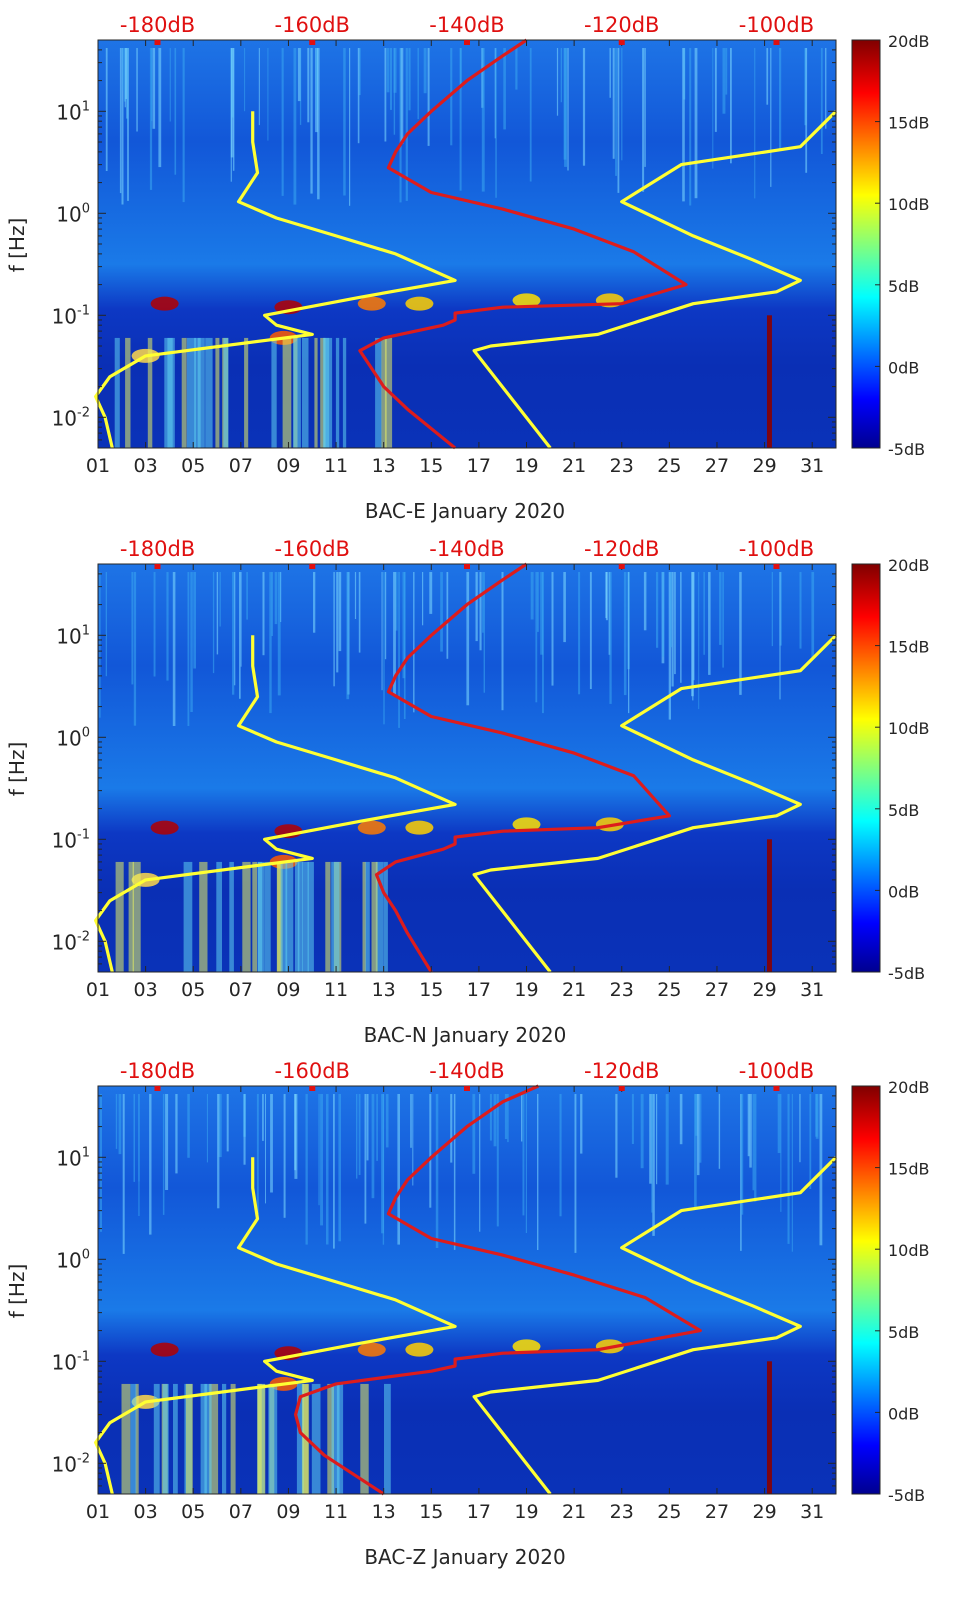 This screenshot has height=1599, width=962. I want to click on x-axis-label: BAC-N January 2020, so click(465, 1035).